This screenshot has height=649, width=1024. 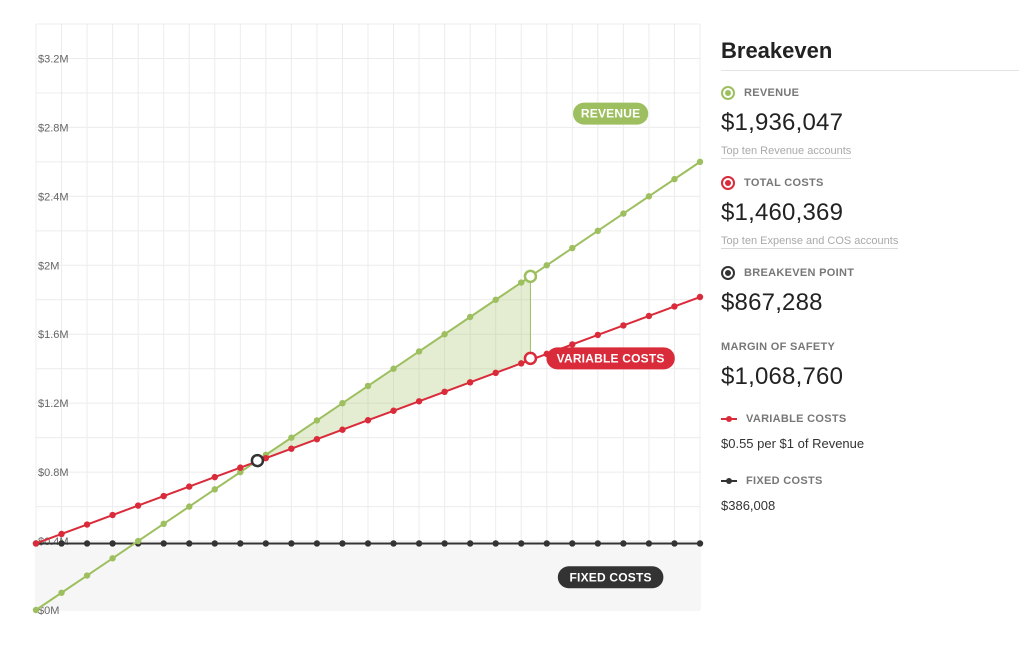 What do you see at coordinates (772, 93) in the screenshot?
I see `revenue-label: REVENUE` at bounding box center [772, 93].